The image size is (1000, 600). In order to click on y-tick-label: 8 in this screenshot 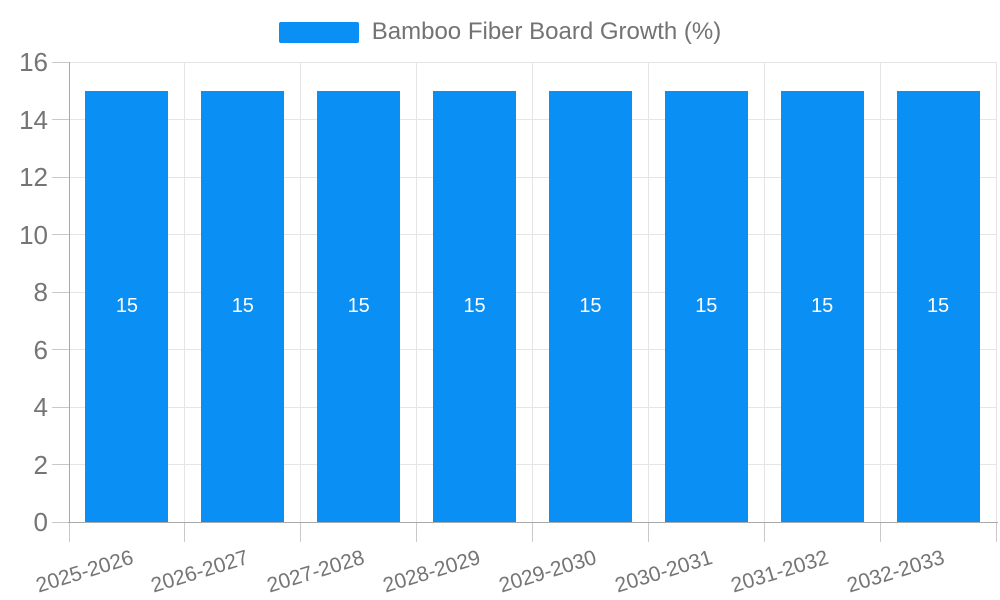, I will do `click(40, 292)`.